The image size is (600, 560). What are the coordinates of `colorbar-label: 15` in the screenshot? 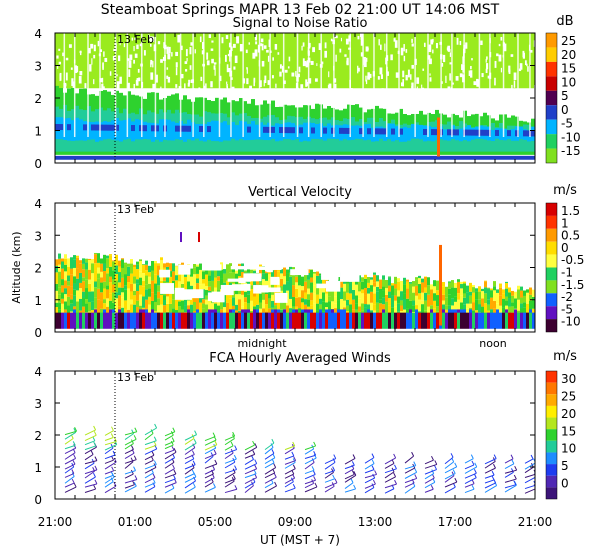 It's located at (568, 431).